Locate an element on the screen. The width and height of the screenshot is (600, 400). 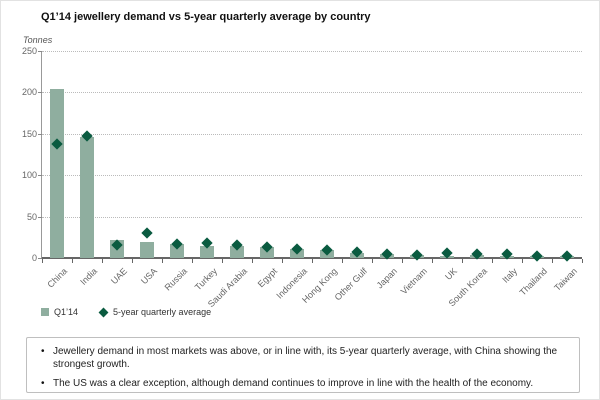
x-category-label: India is located at coordinates (89, 276).